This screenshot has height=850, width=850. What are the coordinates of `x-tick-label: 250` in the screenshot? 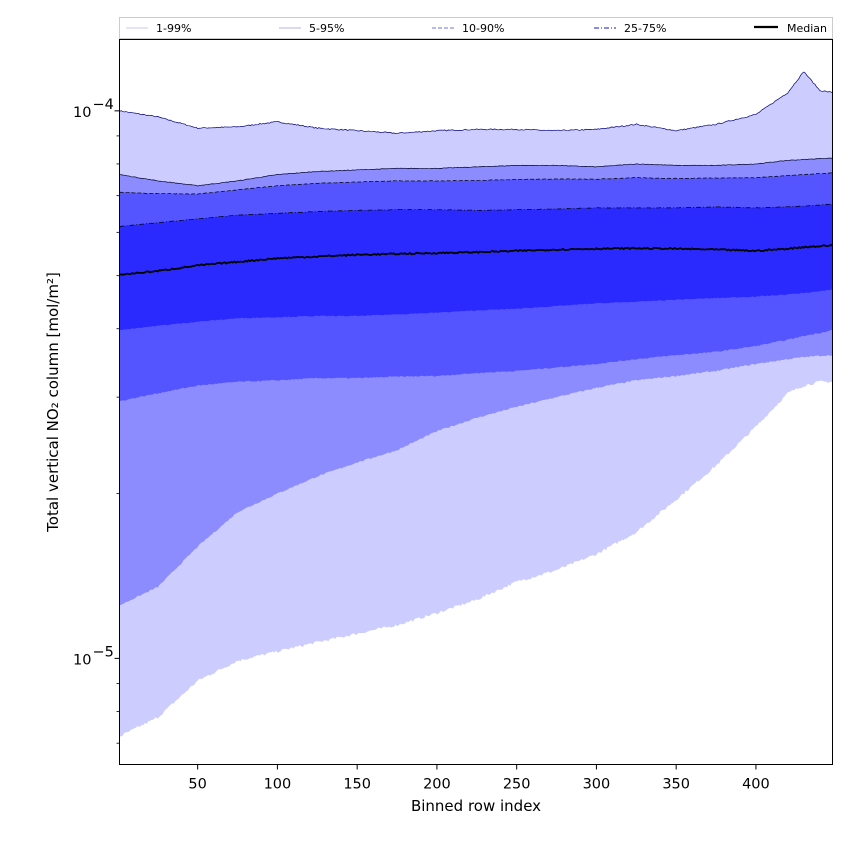 It's located at (517, 785).